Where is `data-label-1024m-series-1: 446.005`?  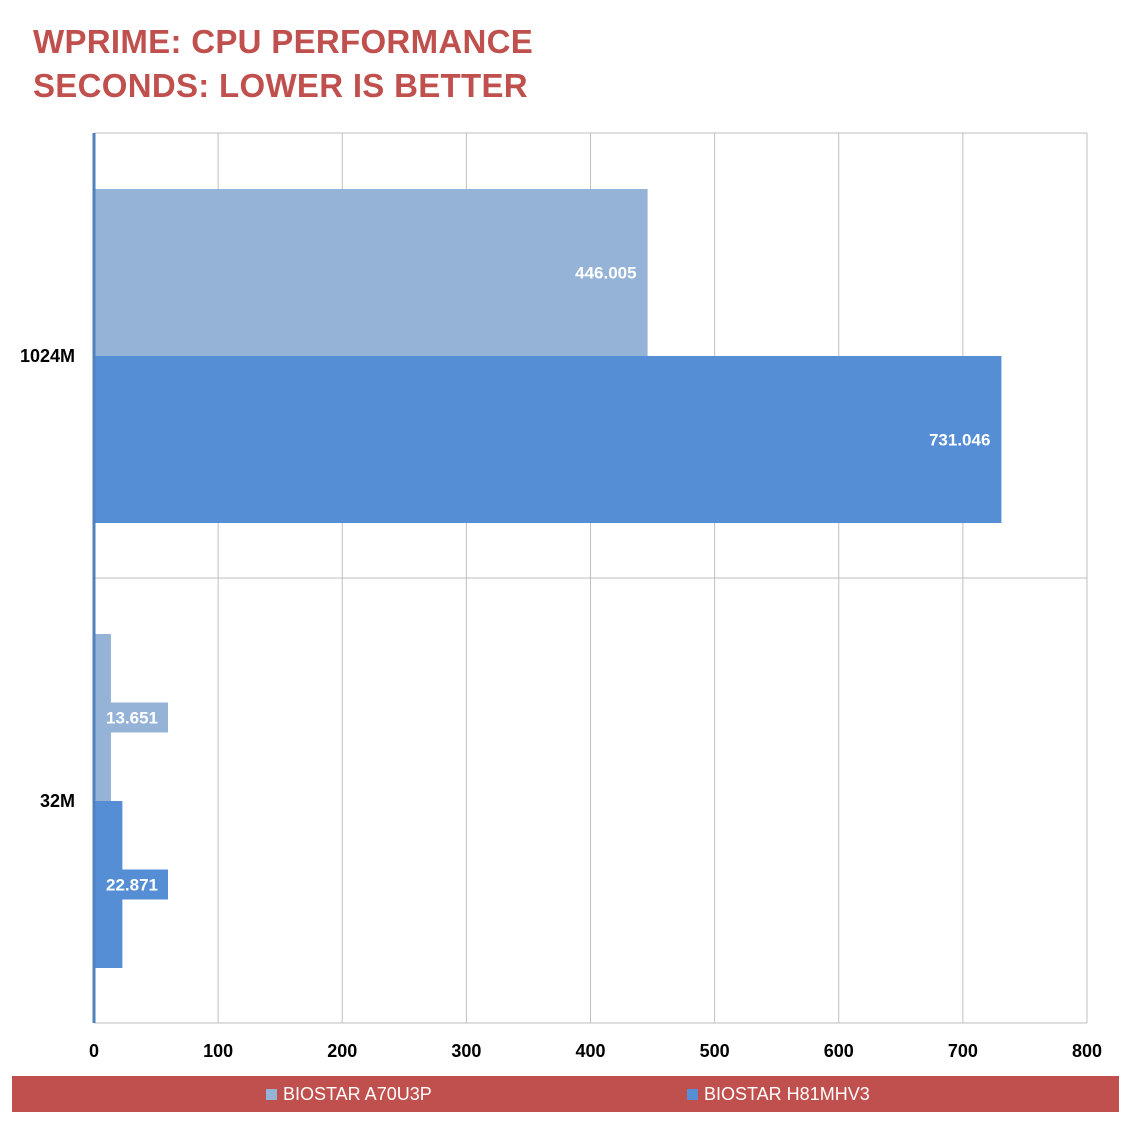 data-label-1024m-series-1: 446.005 is located at coordinates (605, 273).